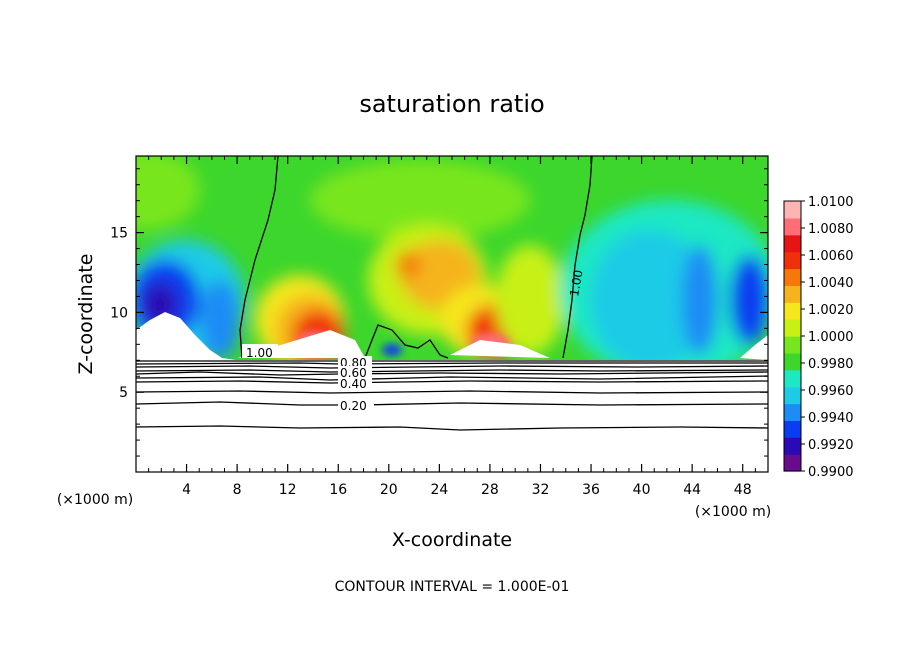  What do you see at coordinates (119, 234) in the screenshot?
I see `y-tick-label: 15` at bounding box center [119, 234].